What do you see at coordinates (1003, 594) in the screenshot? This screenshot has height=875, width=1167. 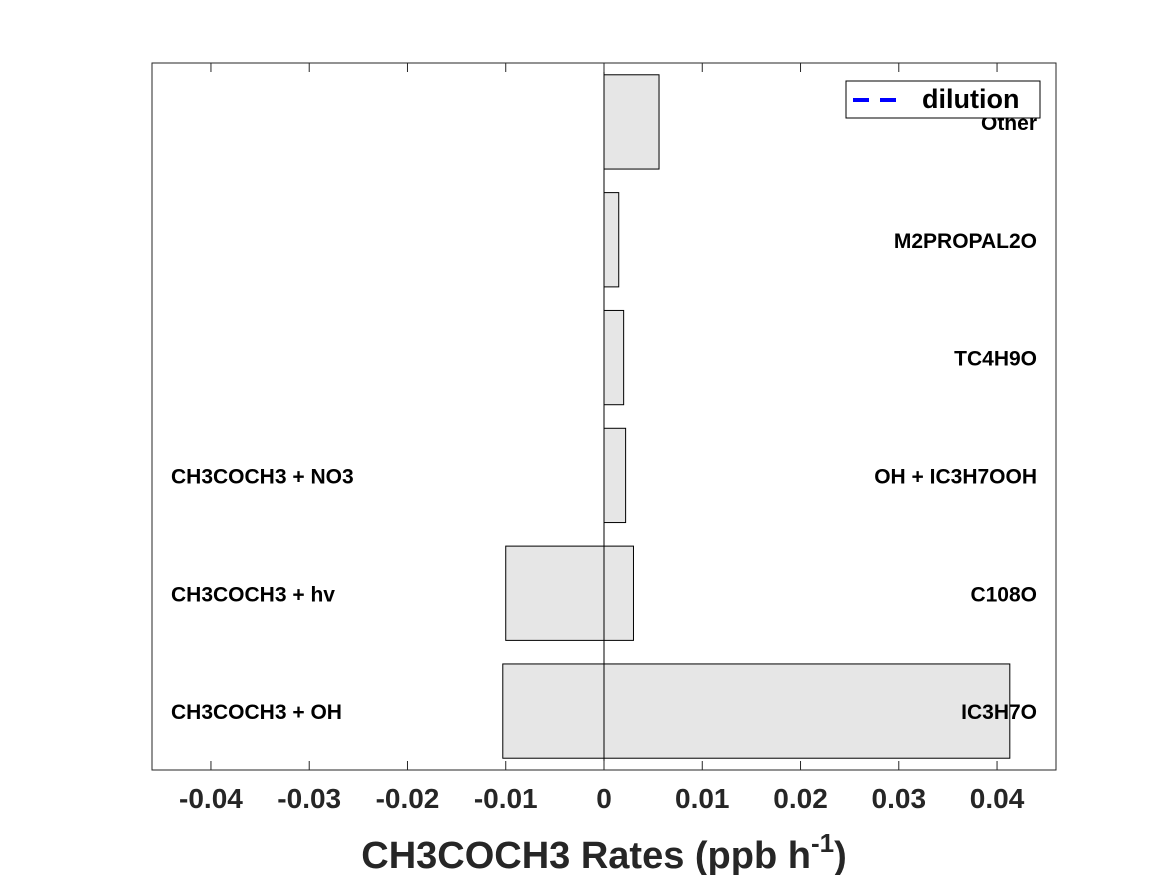 I see `production-label-4: C108O` at bounding box center [1003, 594].